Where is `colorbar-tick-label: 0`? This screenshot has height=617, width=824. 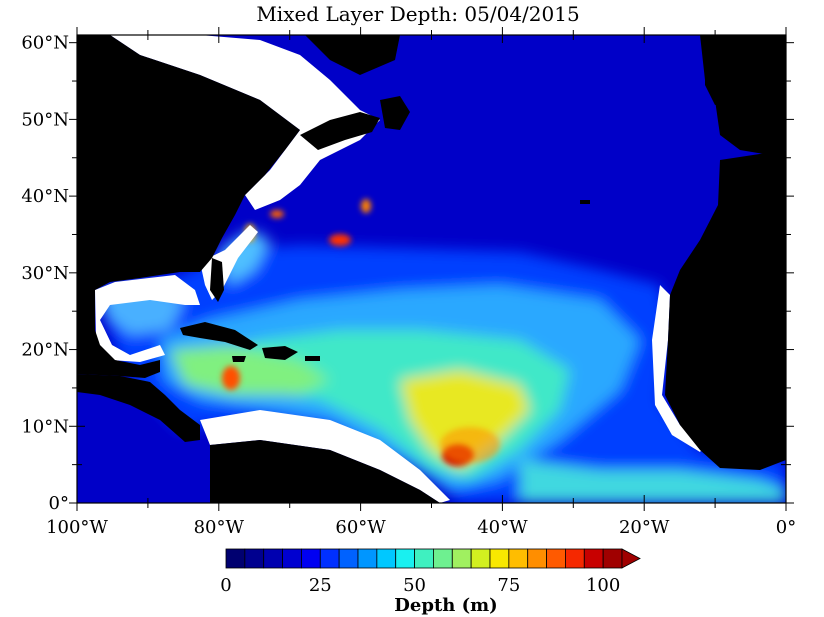 colorbar-tick-label: 0 is located at coordinates (225, 585).